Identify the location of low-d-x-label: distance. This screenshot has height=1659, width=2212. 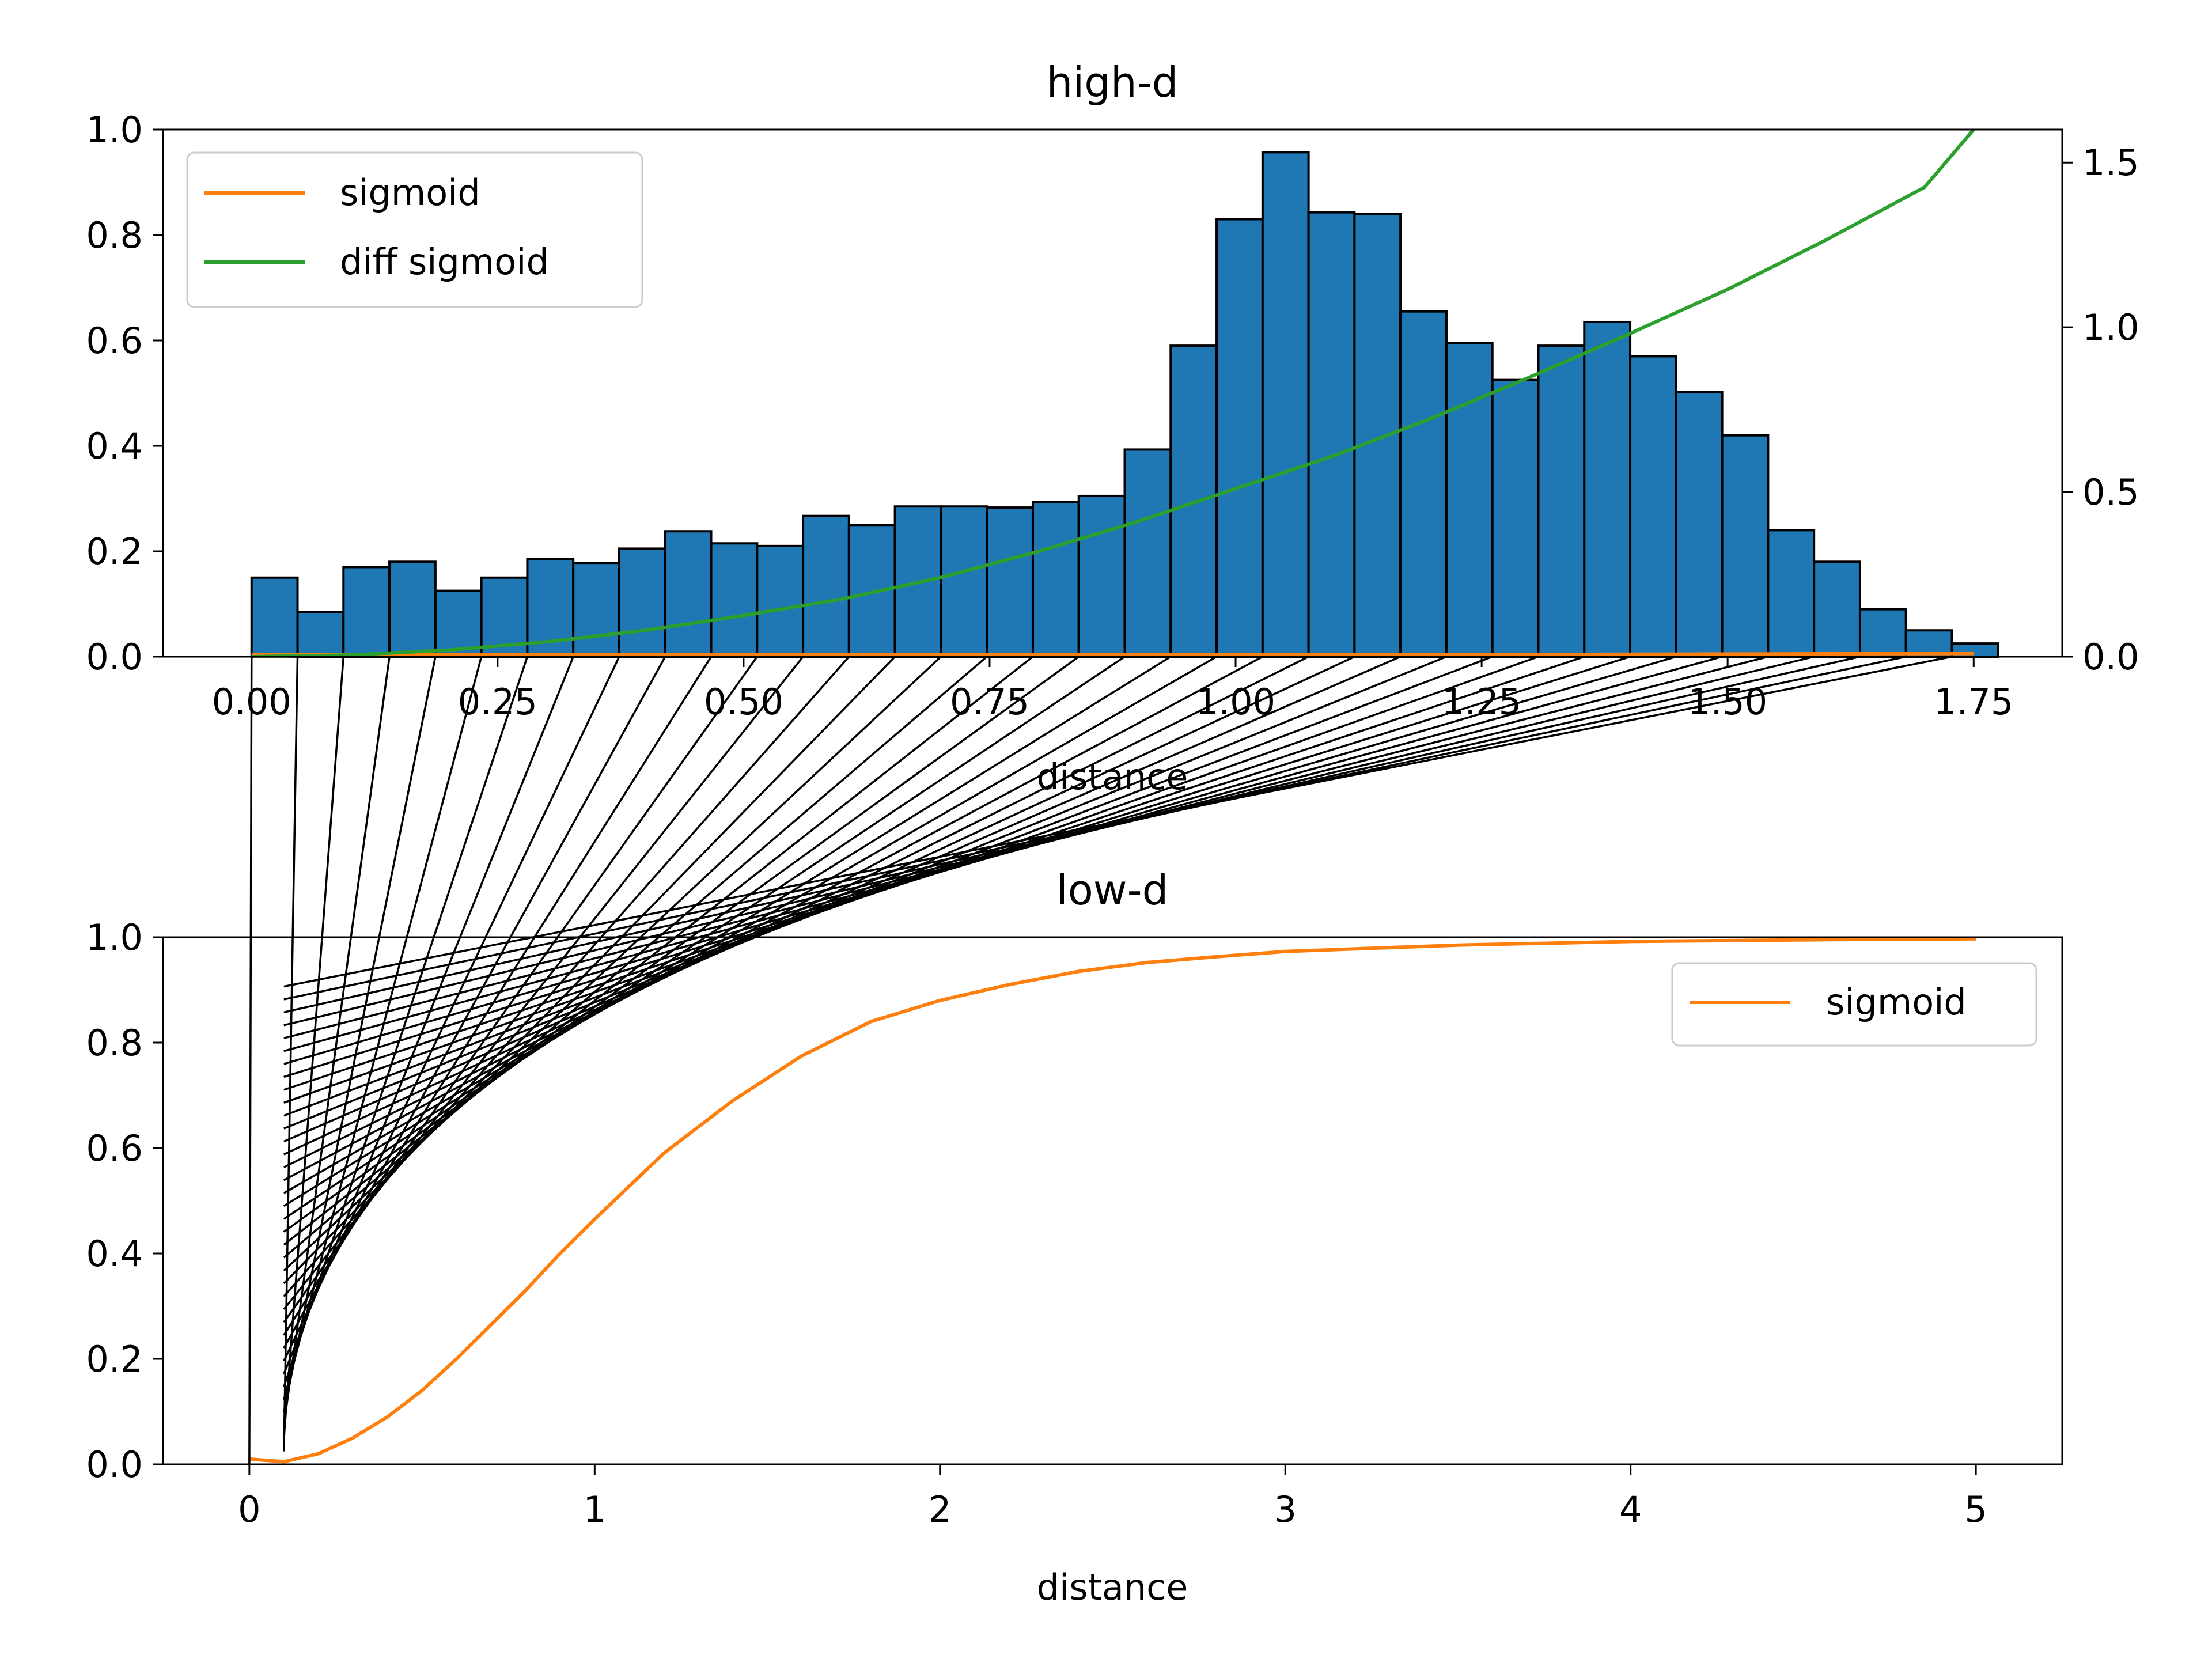
(1112, 1587).